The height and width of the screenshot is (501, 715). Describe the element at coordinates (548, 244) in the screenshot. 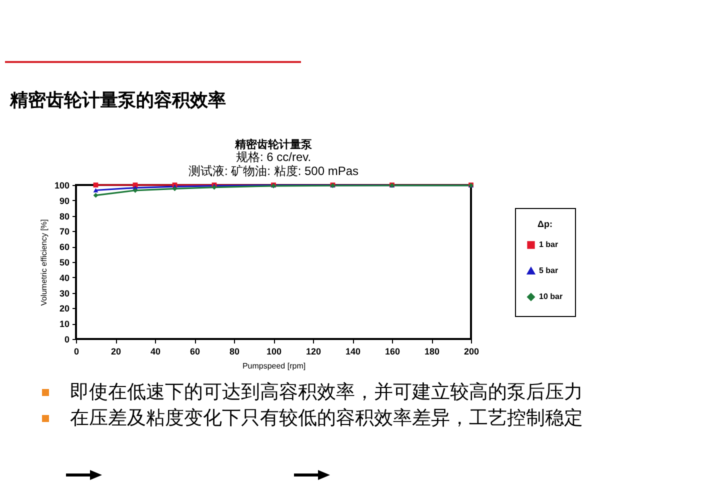

I see `legend-label: 1 bar` at that location.